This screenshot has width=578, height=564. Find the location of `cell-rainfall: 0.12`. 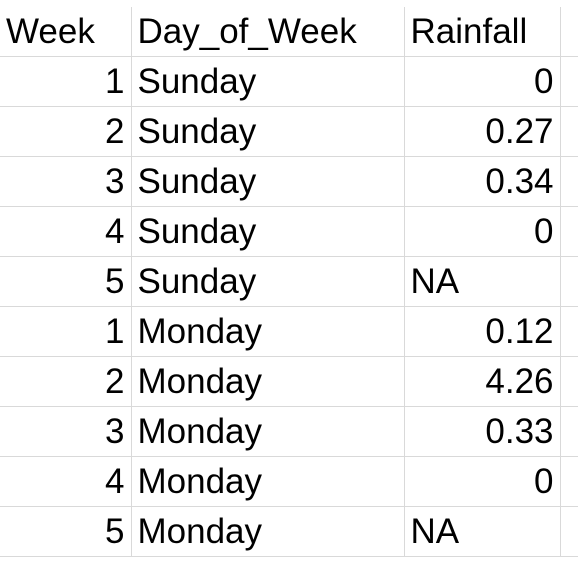

cell-rainfall: 0.12 is located at coordinates (482, 331).